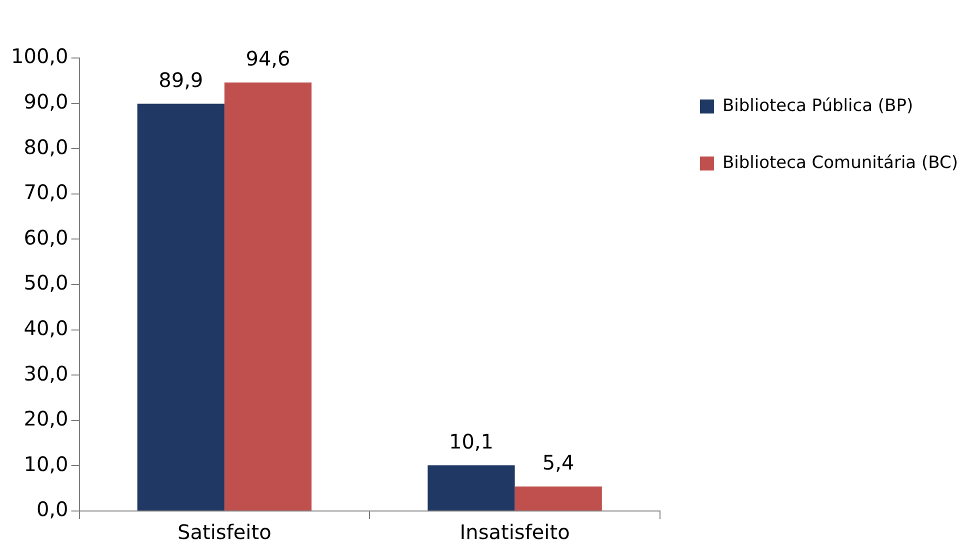  I want to click on y-tick-label: 30,0, so click(46, 373).